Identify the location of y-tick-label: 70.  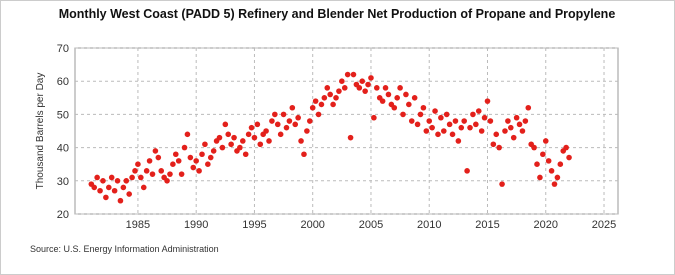
(63, 49).